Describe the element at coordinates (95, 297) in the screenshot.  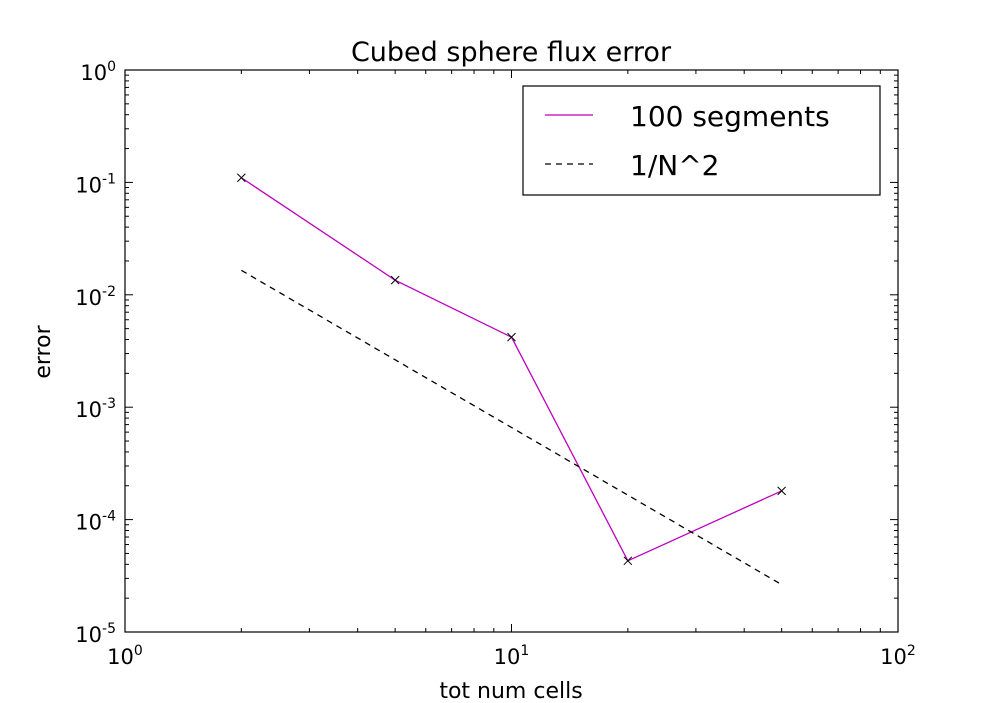
I see `y-tick-label: 10⁻²` at that location.